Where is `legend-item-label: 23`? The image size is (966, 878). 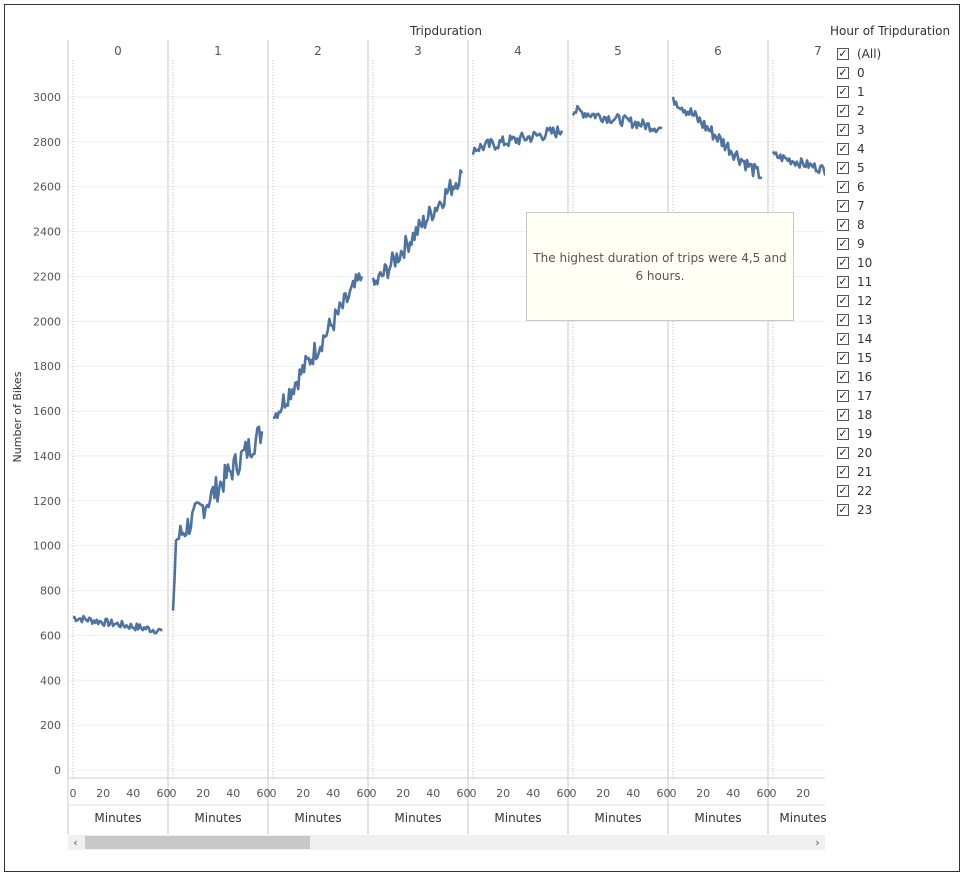 legend-item-label: 23 is located at coordinates (865, 509).